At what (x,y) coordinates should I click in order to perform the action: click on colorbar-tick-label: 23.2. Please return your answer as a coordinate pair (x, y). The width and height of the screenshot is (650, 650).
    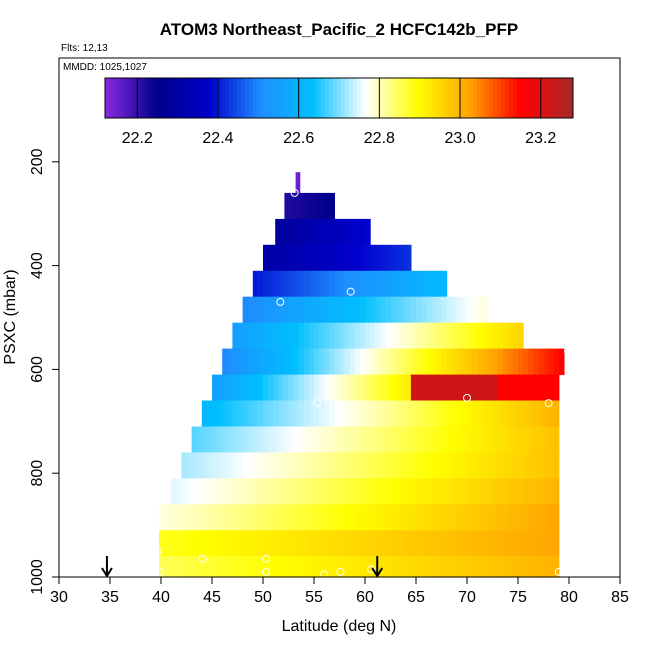
    Looking at the image, I should click on (540, 138).